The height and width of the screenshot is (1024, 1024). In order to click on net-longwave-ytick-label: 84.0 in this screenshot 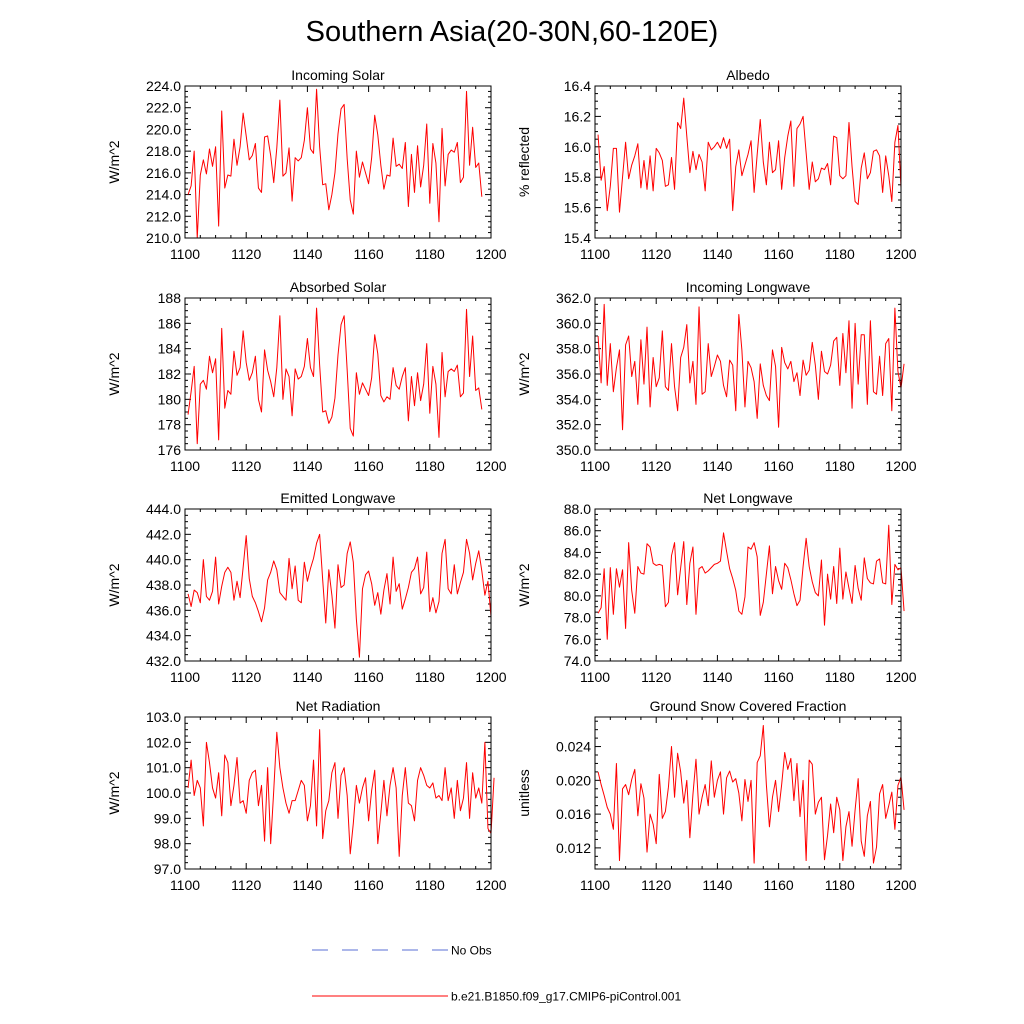, I will do `click(577, 552)`.